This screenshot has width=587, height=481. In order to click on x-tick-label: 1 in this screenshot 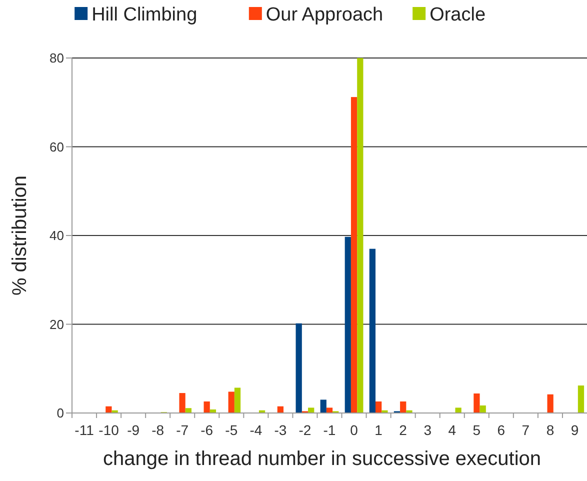, I will do `click(378, 430)`.